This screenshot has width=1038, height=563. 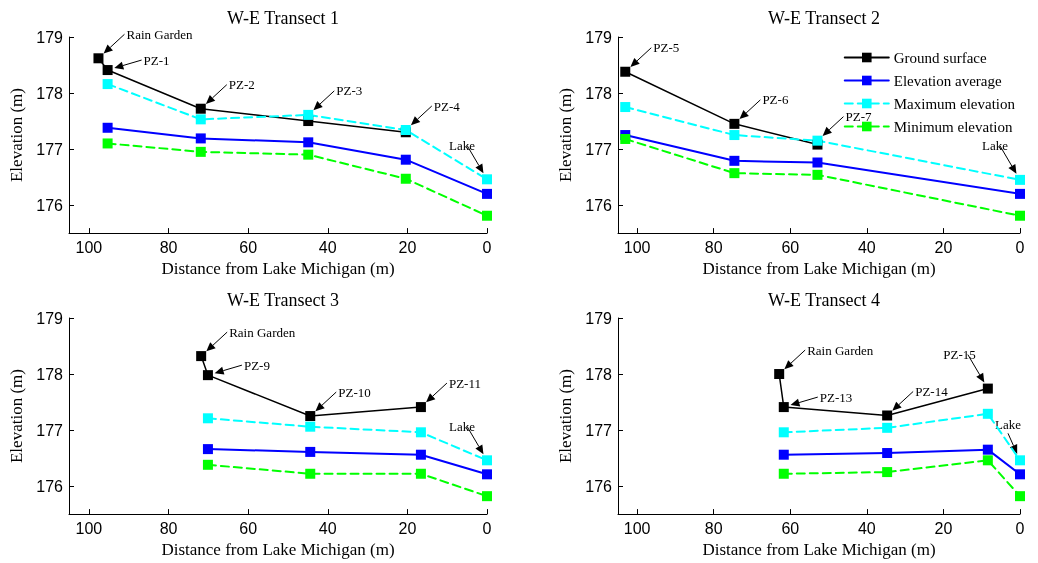 I want to click on annotation: PZ-7, so click(x=858, y=117).